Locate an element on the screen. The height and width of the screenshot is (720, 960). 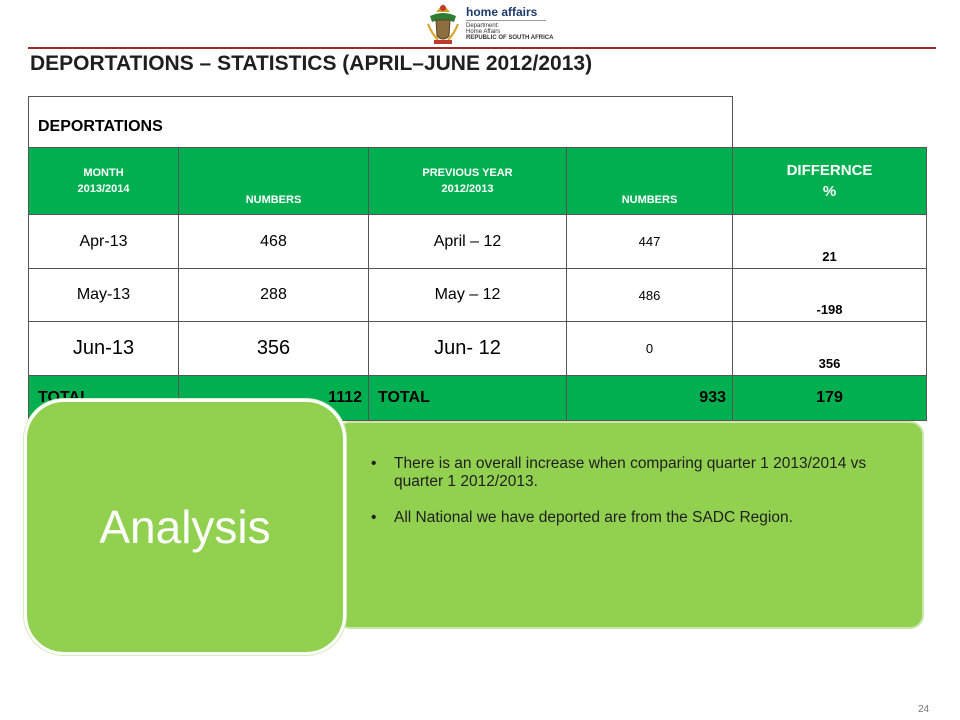
cell-prev-numbers: 0 is located at coordinates (649, 348).